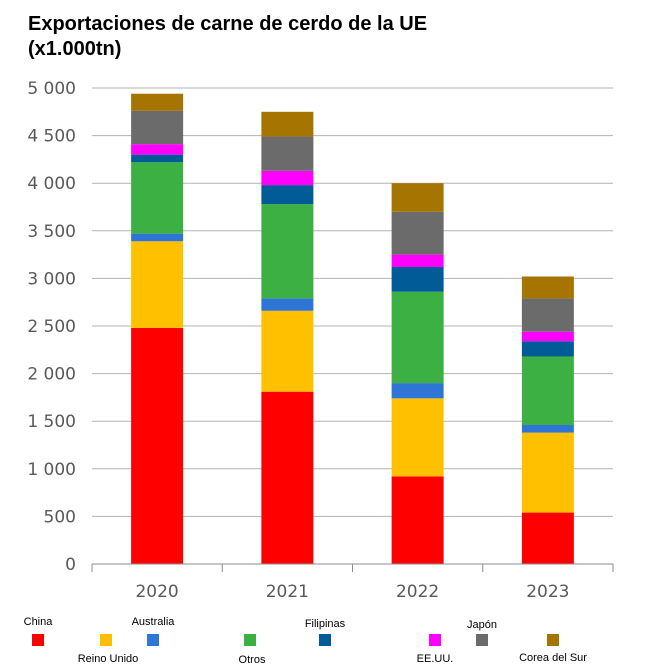  Describe the element at coordinates (228, 24) in the screenshot. I see `chart-title-line1: Exportaciones de carne de cerdo de la UE` at that location.